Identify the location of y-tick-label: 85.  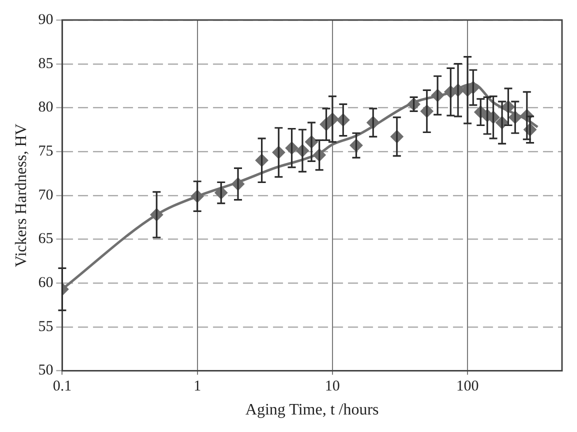
(46, 64).